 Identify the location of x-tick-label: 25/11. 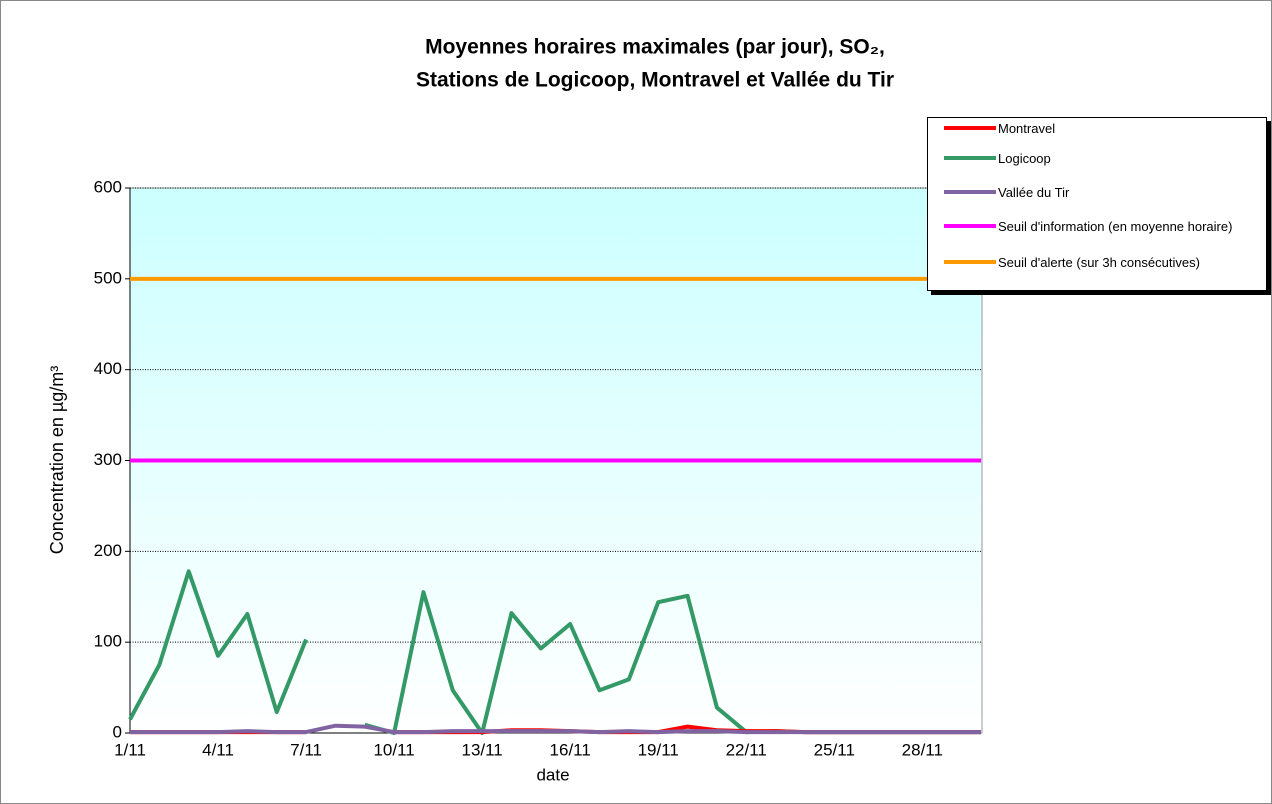
(834, 749).